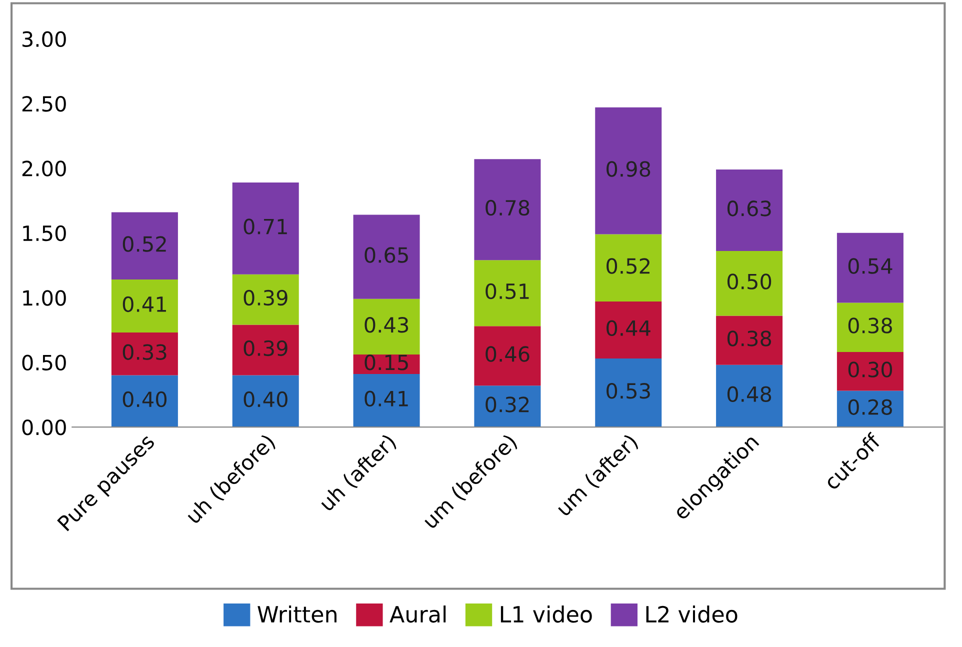 The height and width of the screenshot is (647, 962). I want to click on legend-label: Aural, so click(418, 614).